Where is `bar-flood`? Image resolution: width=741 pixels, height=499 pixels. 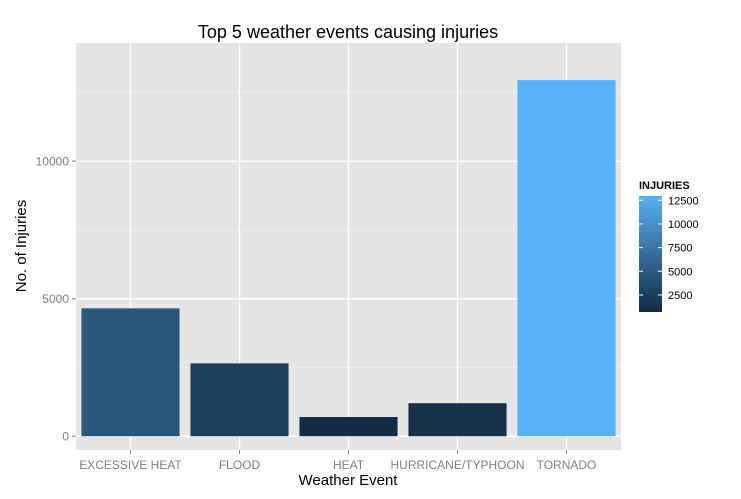 bar-flood is located at coordinates (239, 400).